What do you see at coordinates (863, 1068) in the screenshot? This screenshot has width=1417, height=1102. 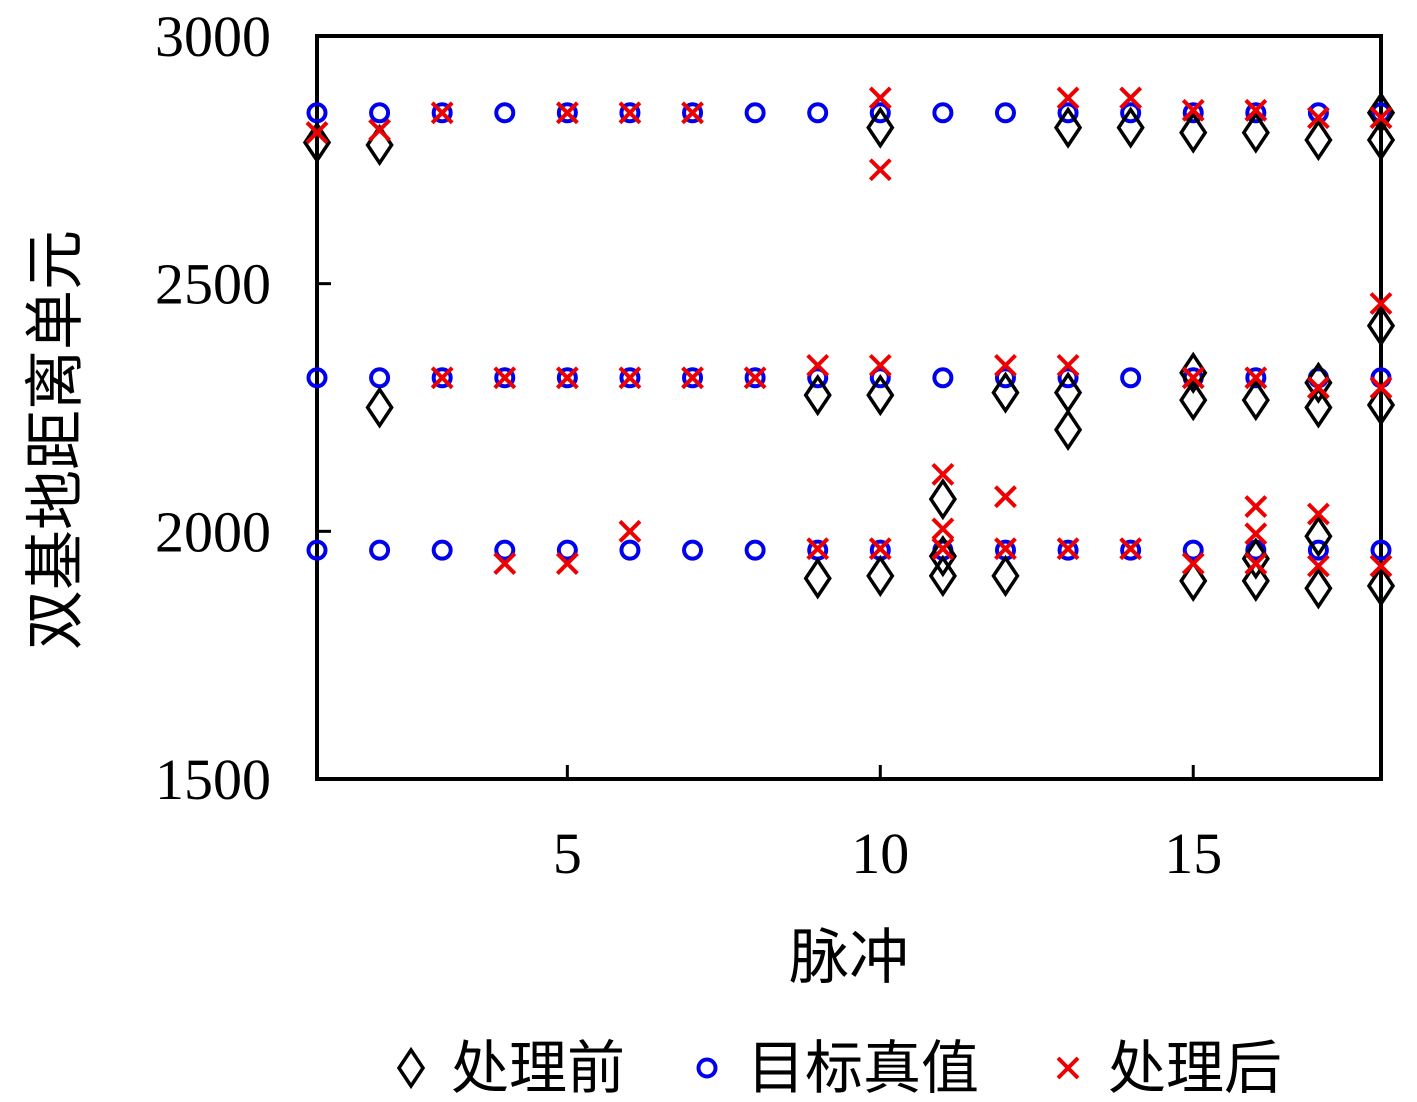 I see `legend-label: 目标真值` at bounding box center [863, 1068].